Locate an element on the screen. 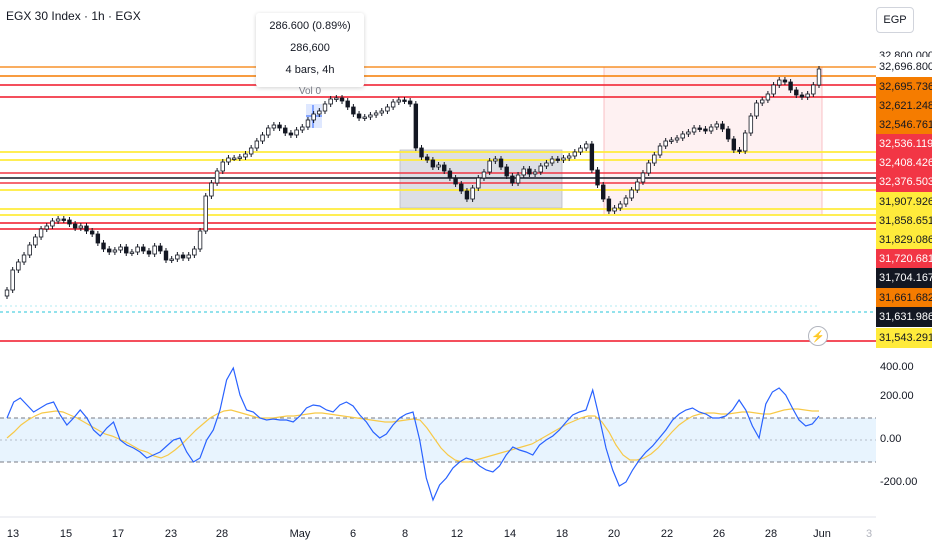  date-label: 13 is located at coordinates (13, 534).